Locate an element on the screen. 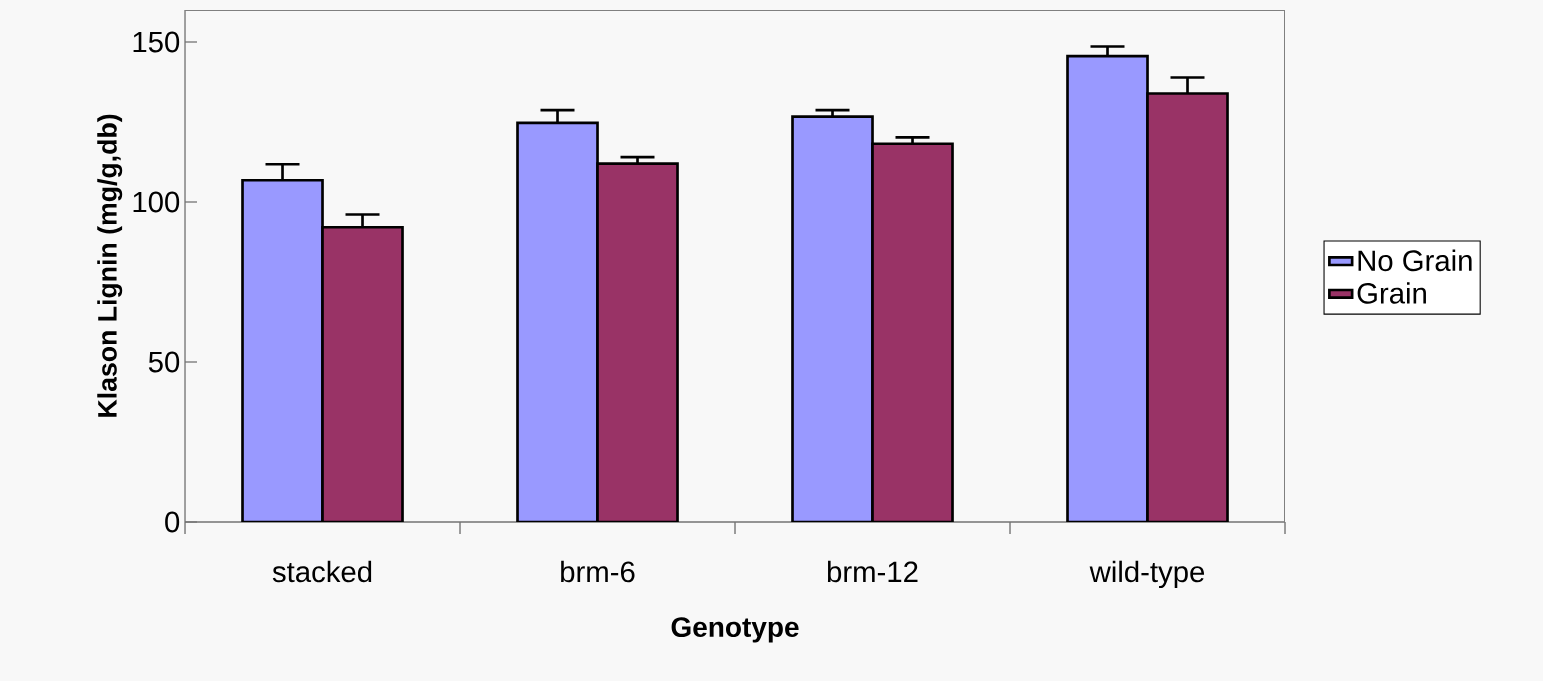 This screenshot has width=1543, height=681. y-axis-title: Klason Lignin (mg/g,db) is located at coordinates (110, 265).